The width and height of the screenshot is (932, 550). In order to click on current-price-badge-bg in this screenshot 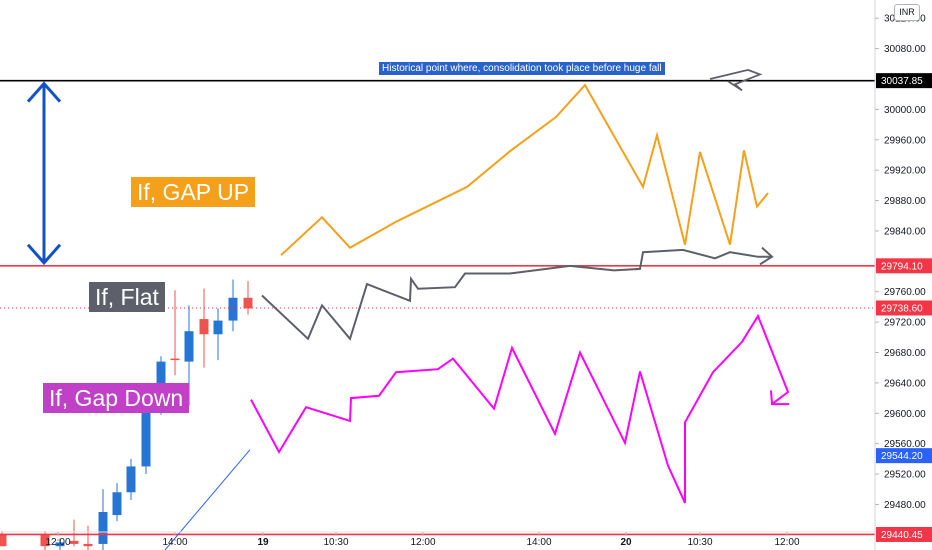, I will do `click(904, 308)`.